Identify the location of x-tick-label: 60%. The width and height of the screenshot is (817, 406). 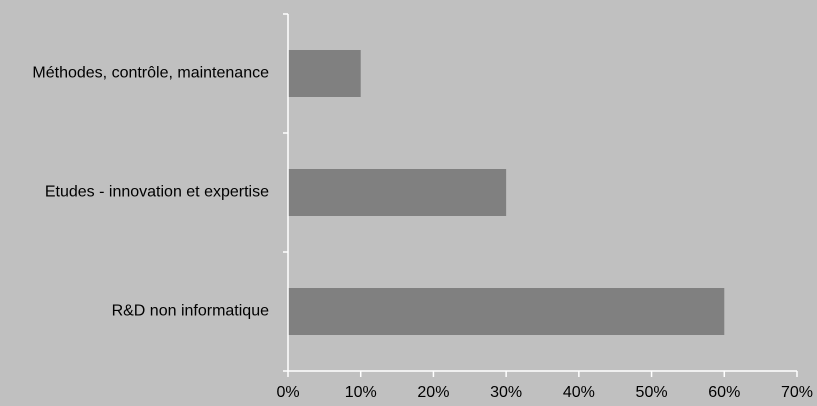
(724, 392).